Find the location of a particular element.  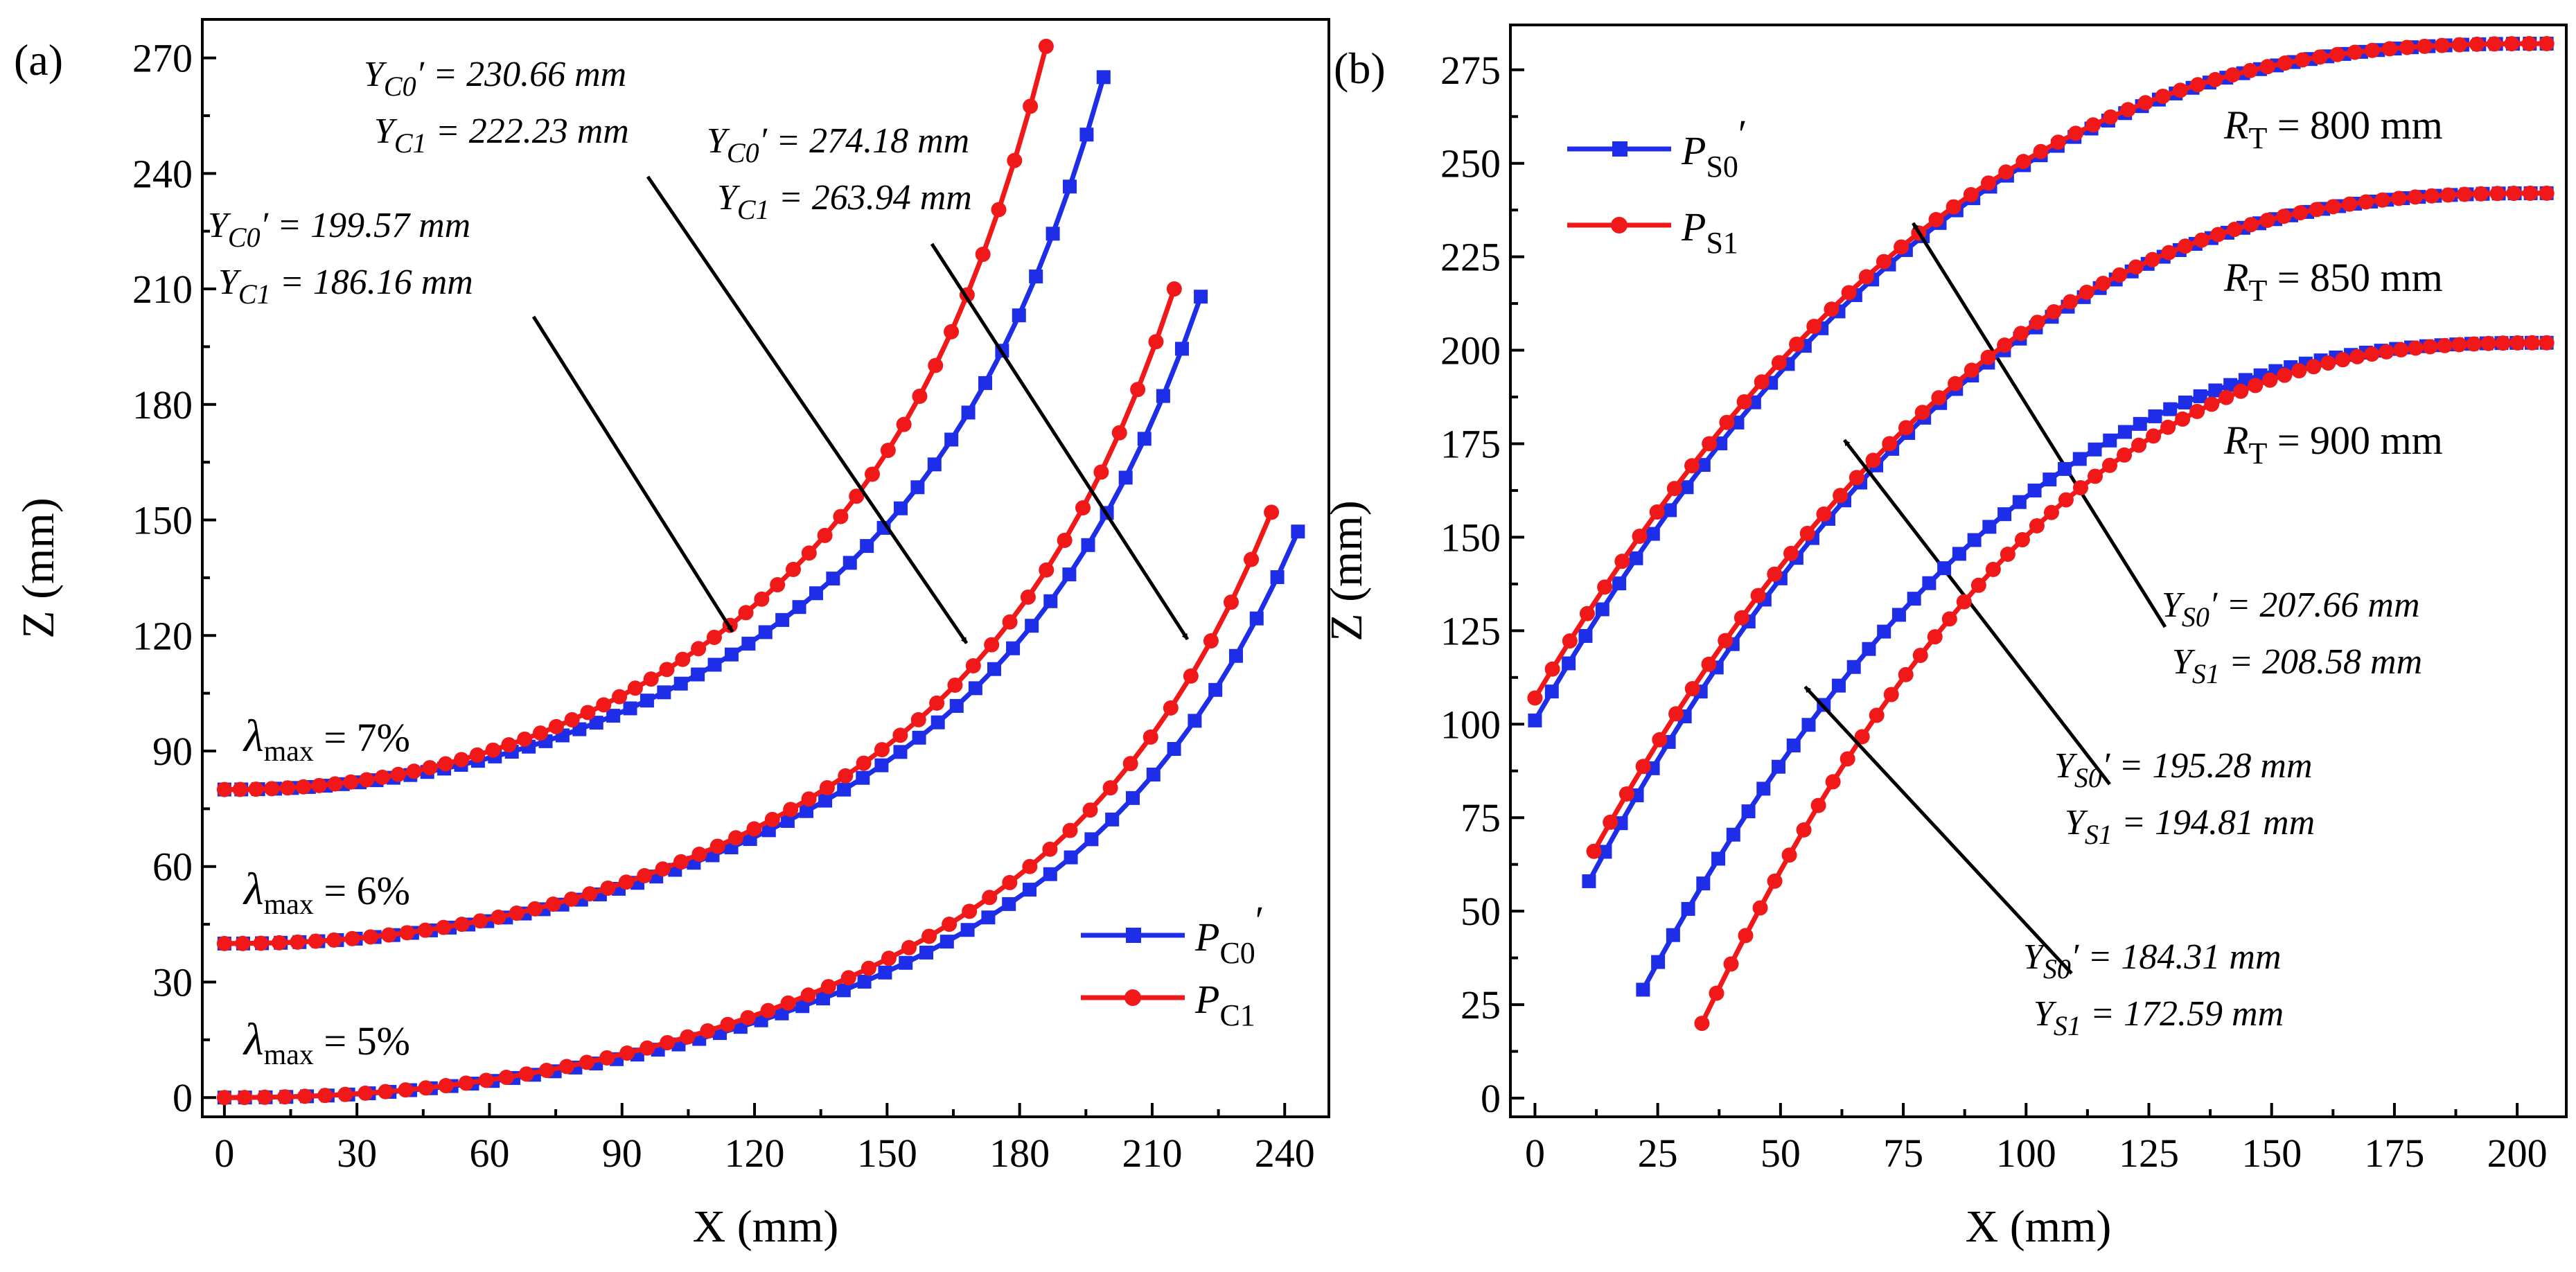

radius-label-0-value: = 800 mm is located at coordinates (2354, 125).